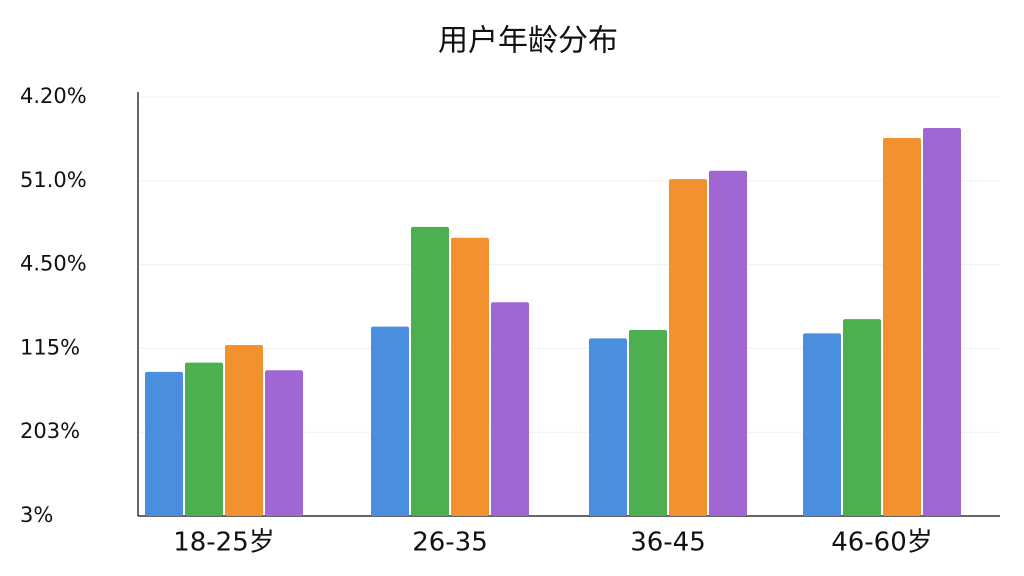 This screenshot has height=576, width=1024. What do you see at coordinates (53, 96) in the screenshot?
I see `y-tick-label: 4.20%` at bounding box center [53, 96].